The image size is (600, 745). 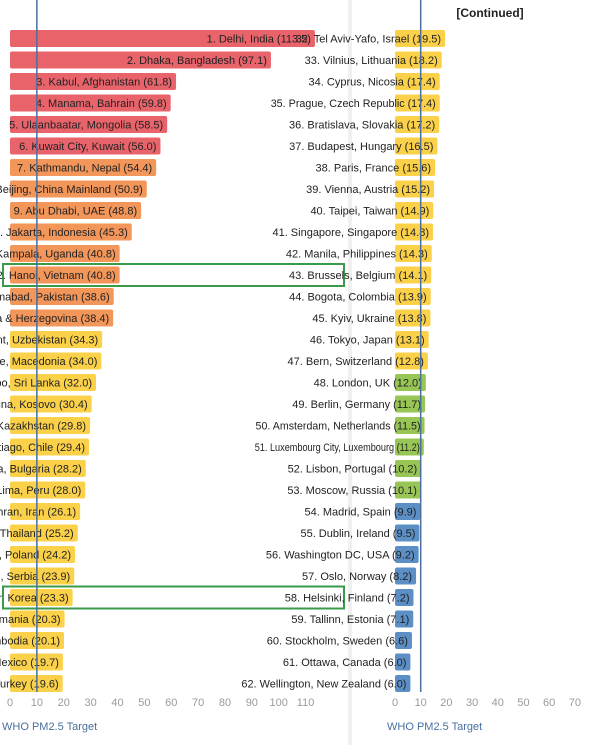 What do you see at coordinates (49, 341) in the screenshot?
I see `bar-label: 15. Tashkent, Uzbekistan (34.3)` at bounding box center [49, 341].